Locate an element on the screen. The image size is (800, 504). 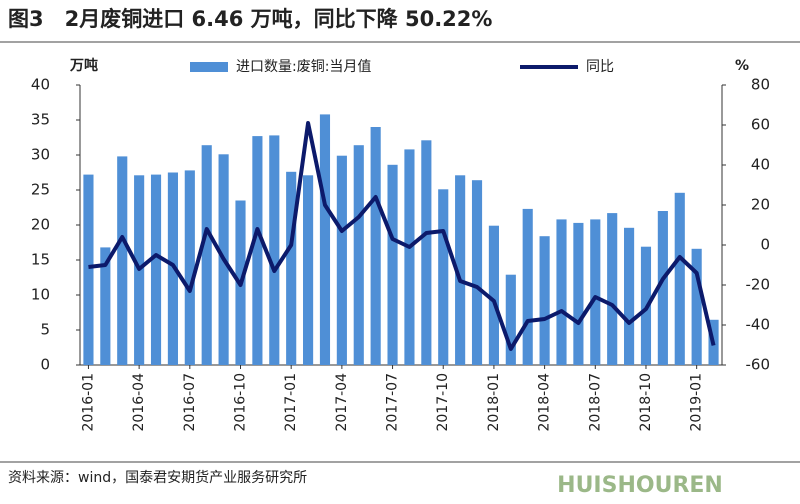
x-tick-label: 2017-10 is located at coordinates (443, 402).